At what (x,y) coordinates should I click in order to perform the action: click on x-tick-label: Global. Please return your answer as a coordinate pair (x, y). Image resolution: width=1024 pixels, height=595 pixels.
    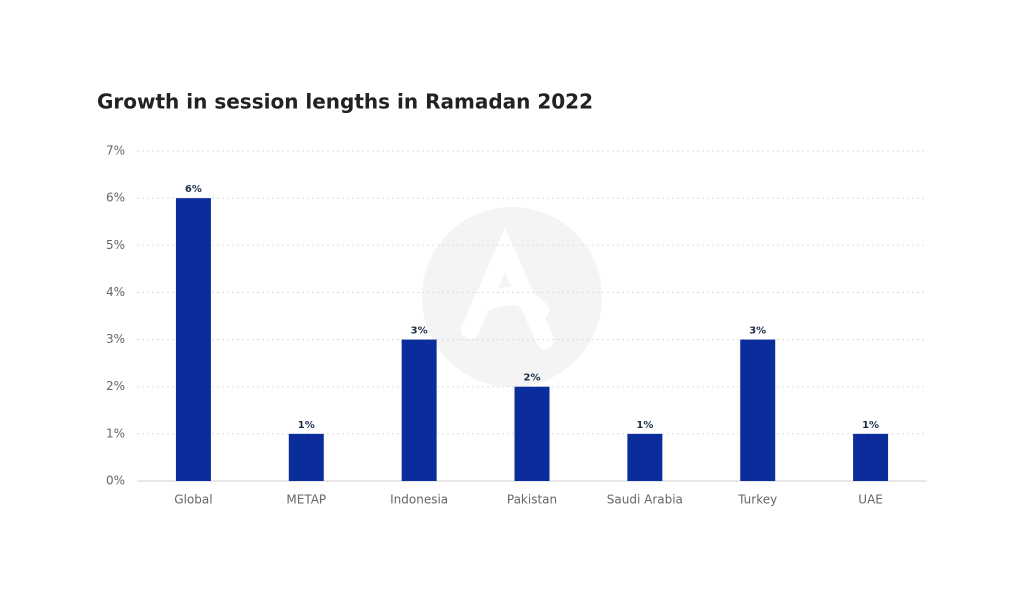
    Looking at the image, I should click on (193, 500).